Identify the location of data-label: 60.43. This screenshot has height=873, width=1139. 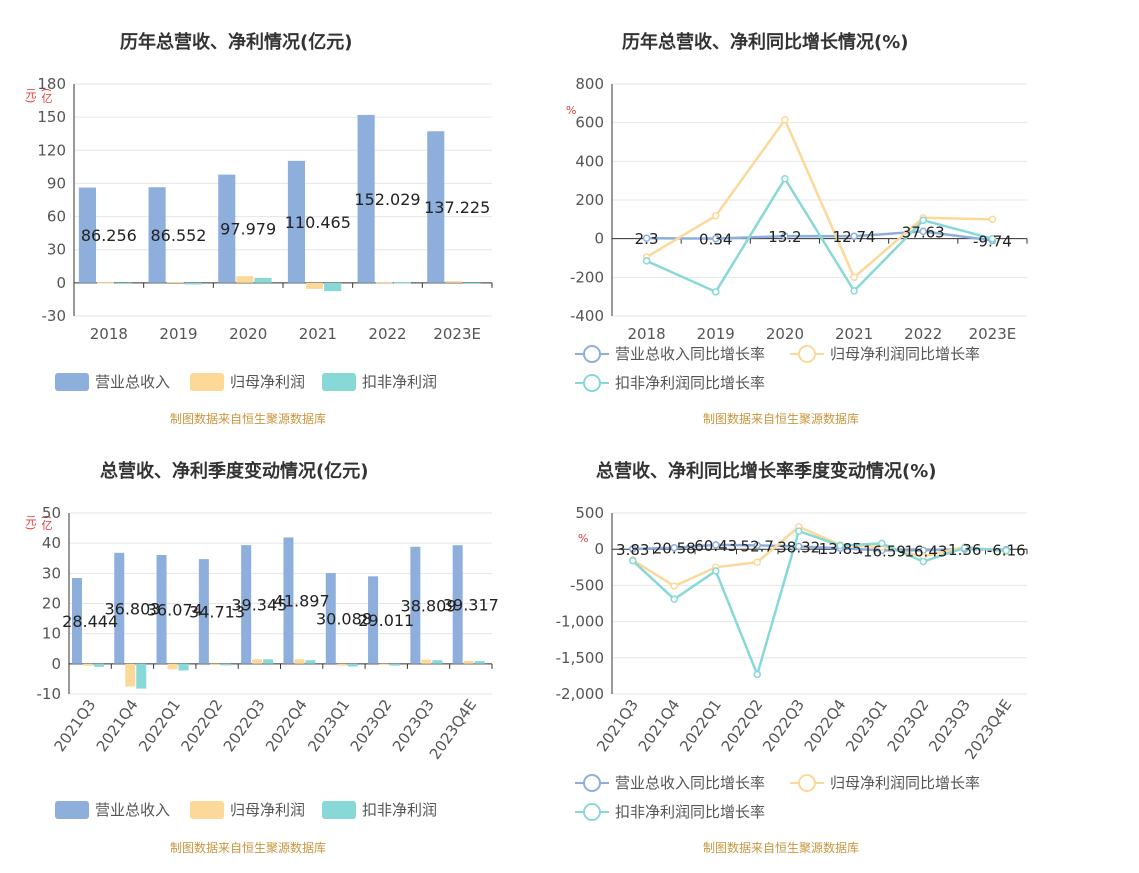
(715, 546).